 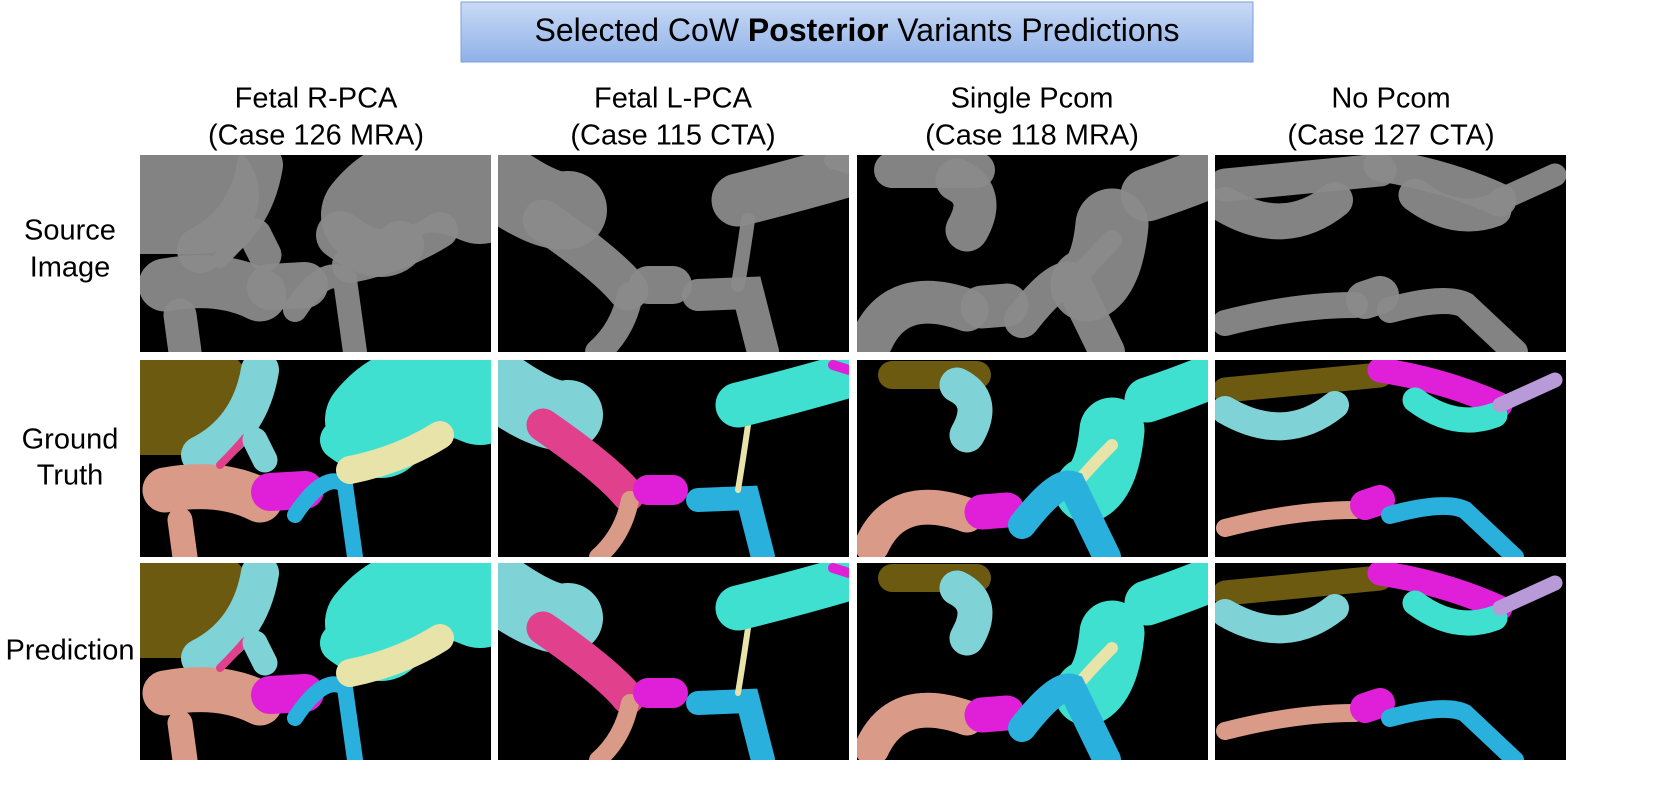 I want to click on row-label: Prediction, so click(x=70, y=651).